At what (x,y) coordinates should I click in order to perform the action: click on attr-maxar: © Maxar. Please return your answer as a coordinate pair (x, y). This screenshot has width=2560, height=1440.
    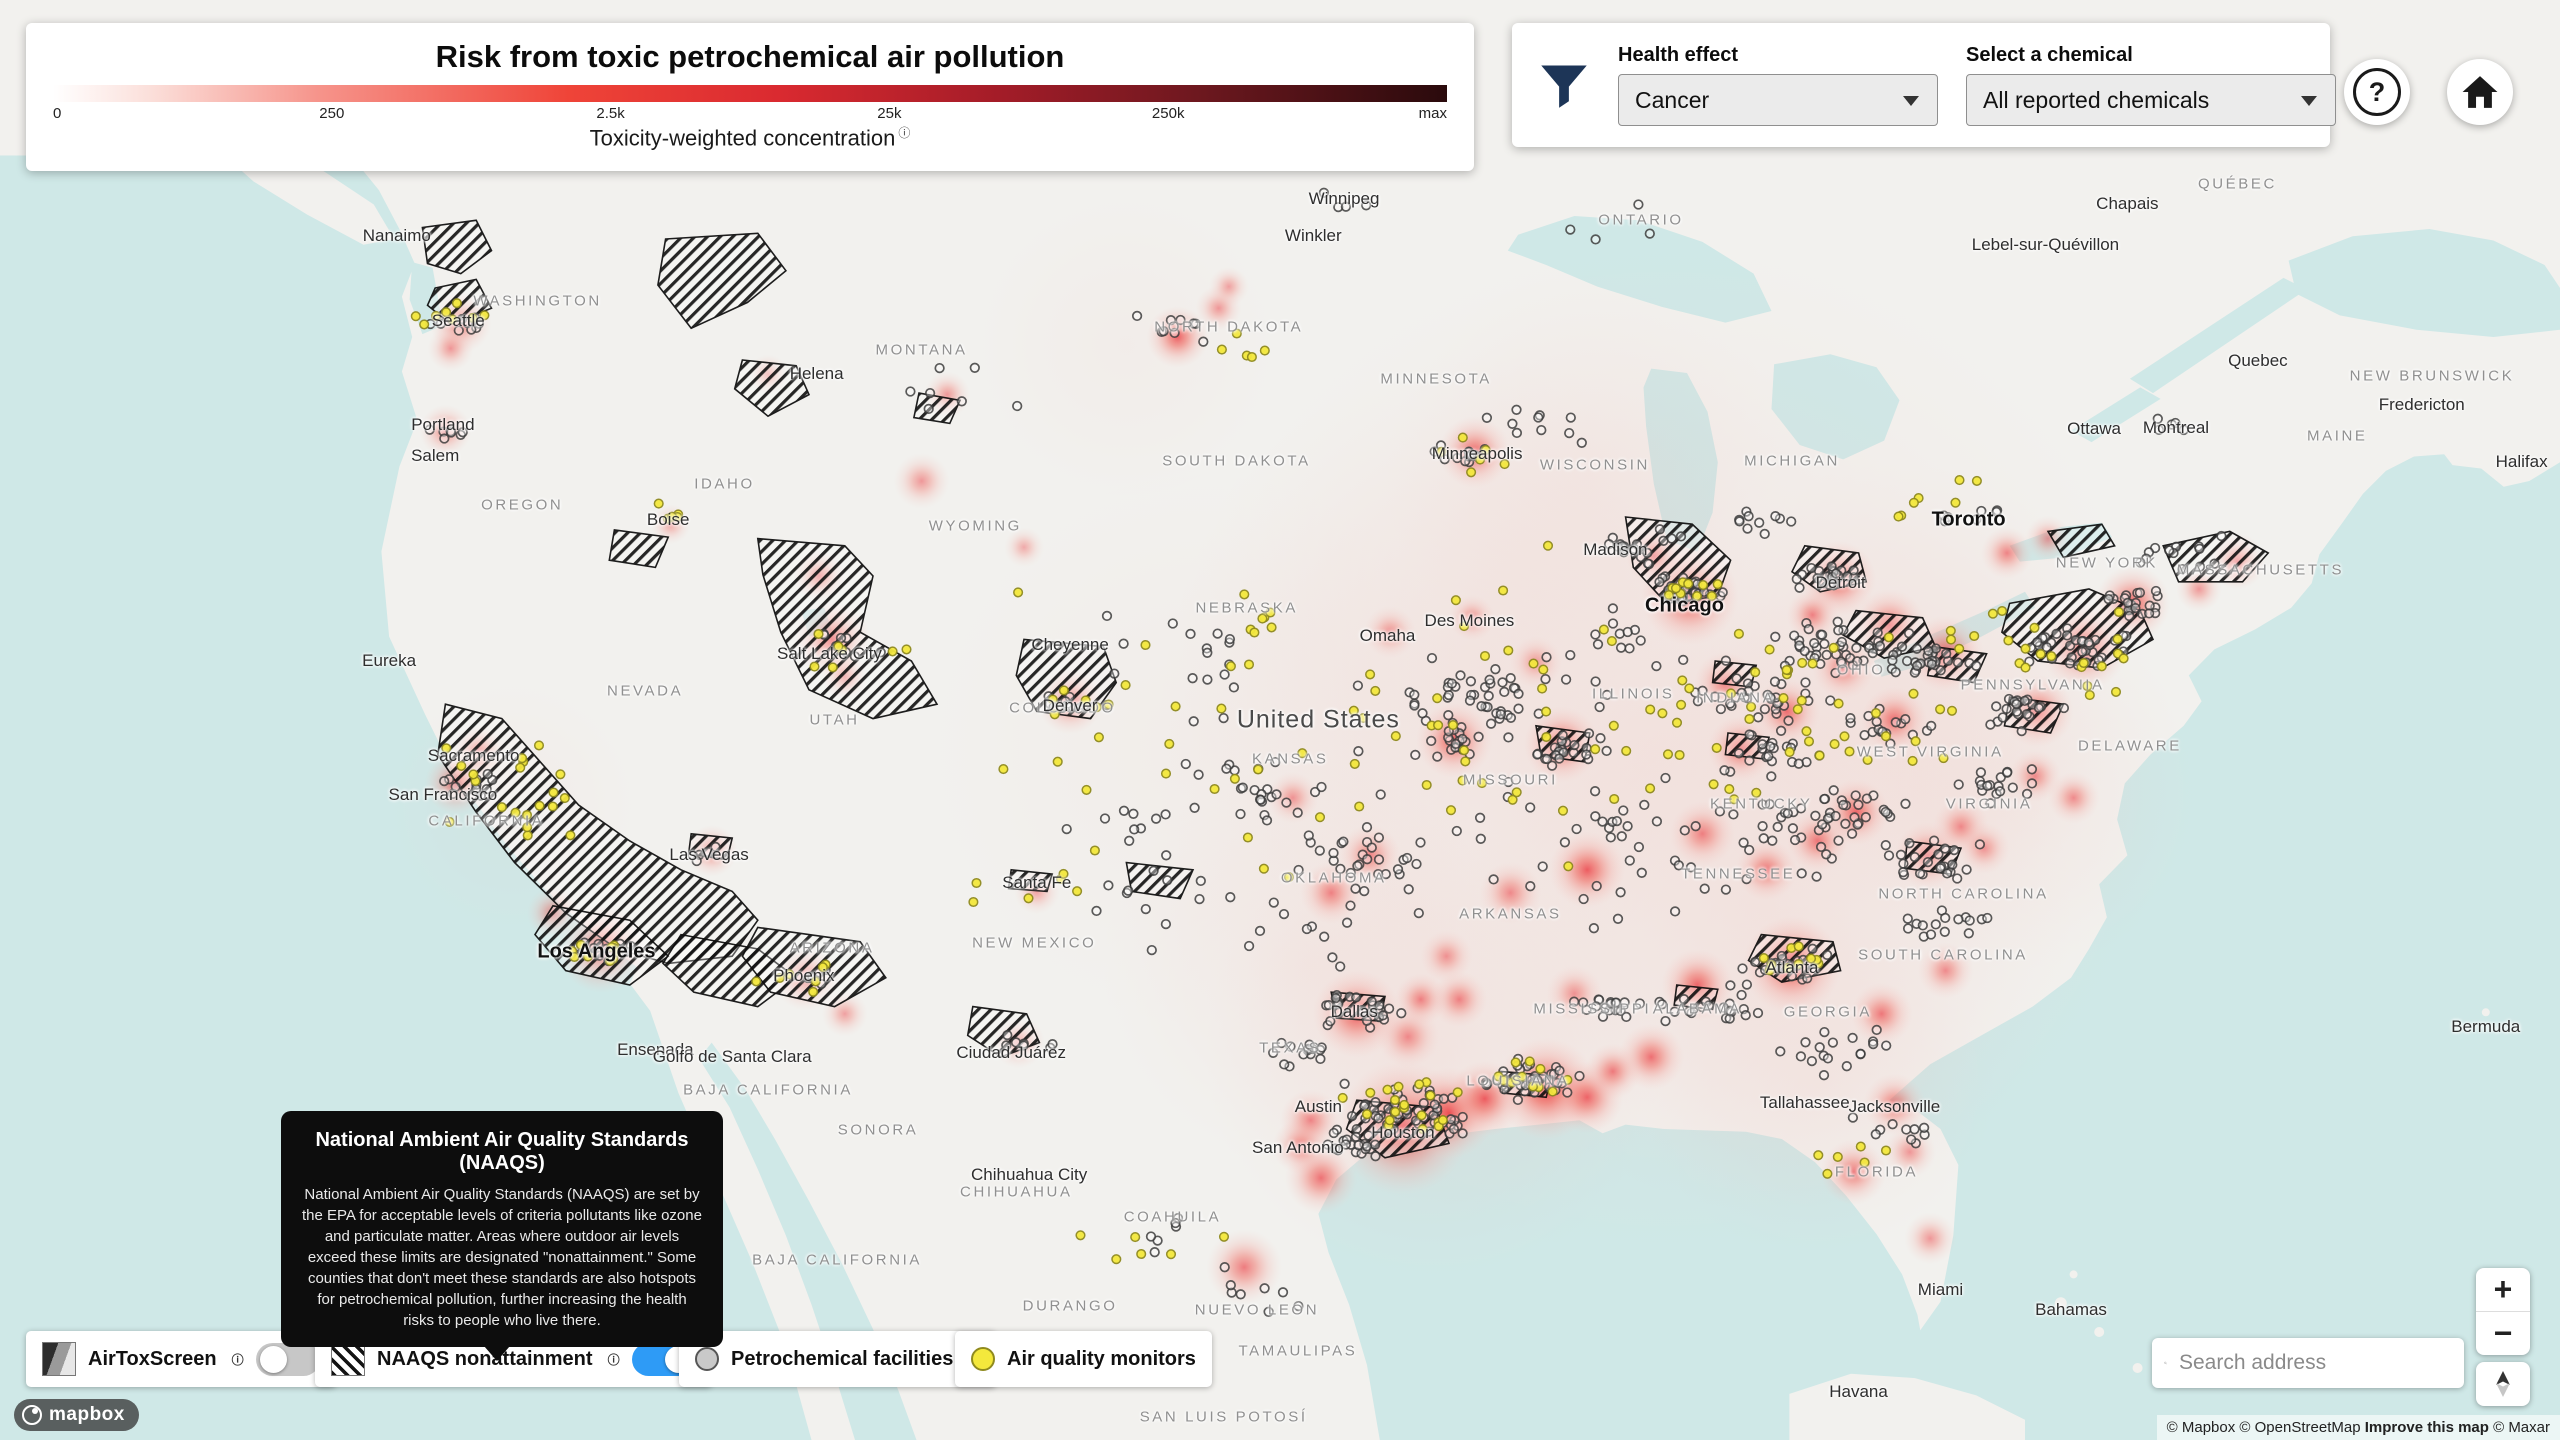
    Looking at the image, I should click on (2521, 1427).